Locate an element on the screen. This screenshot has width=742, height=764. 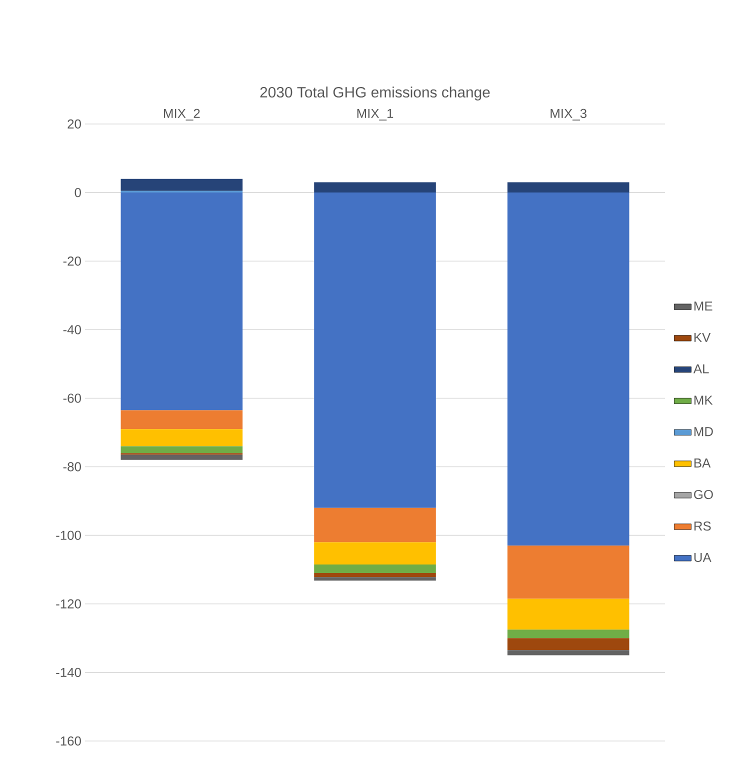
chart-title: 2030 Total GHG emissions change is located at coordinates (375, 93).